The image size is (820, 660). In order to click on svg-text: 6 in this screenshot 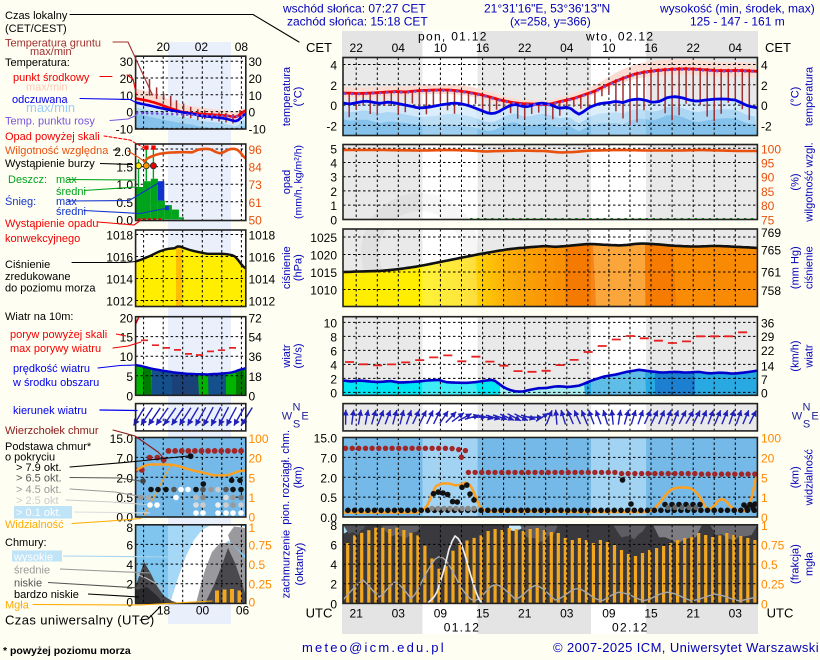, I will do `click(129, 545)`.